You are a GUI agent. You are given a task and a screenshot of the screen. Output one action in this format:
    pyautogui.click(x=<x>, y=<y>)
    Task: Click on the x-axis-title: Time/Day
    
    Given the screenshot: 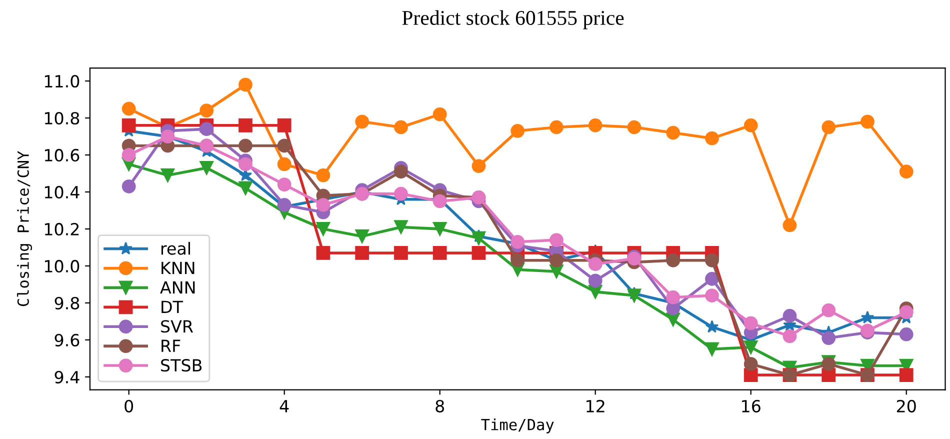 What is the action you would take?
    pyautogui.click(x=517, y=426)
    